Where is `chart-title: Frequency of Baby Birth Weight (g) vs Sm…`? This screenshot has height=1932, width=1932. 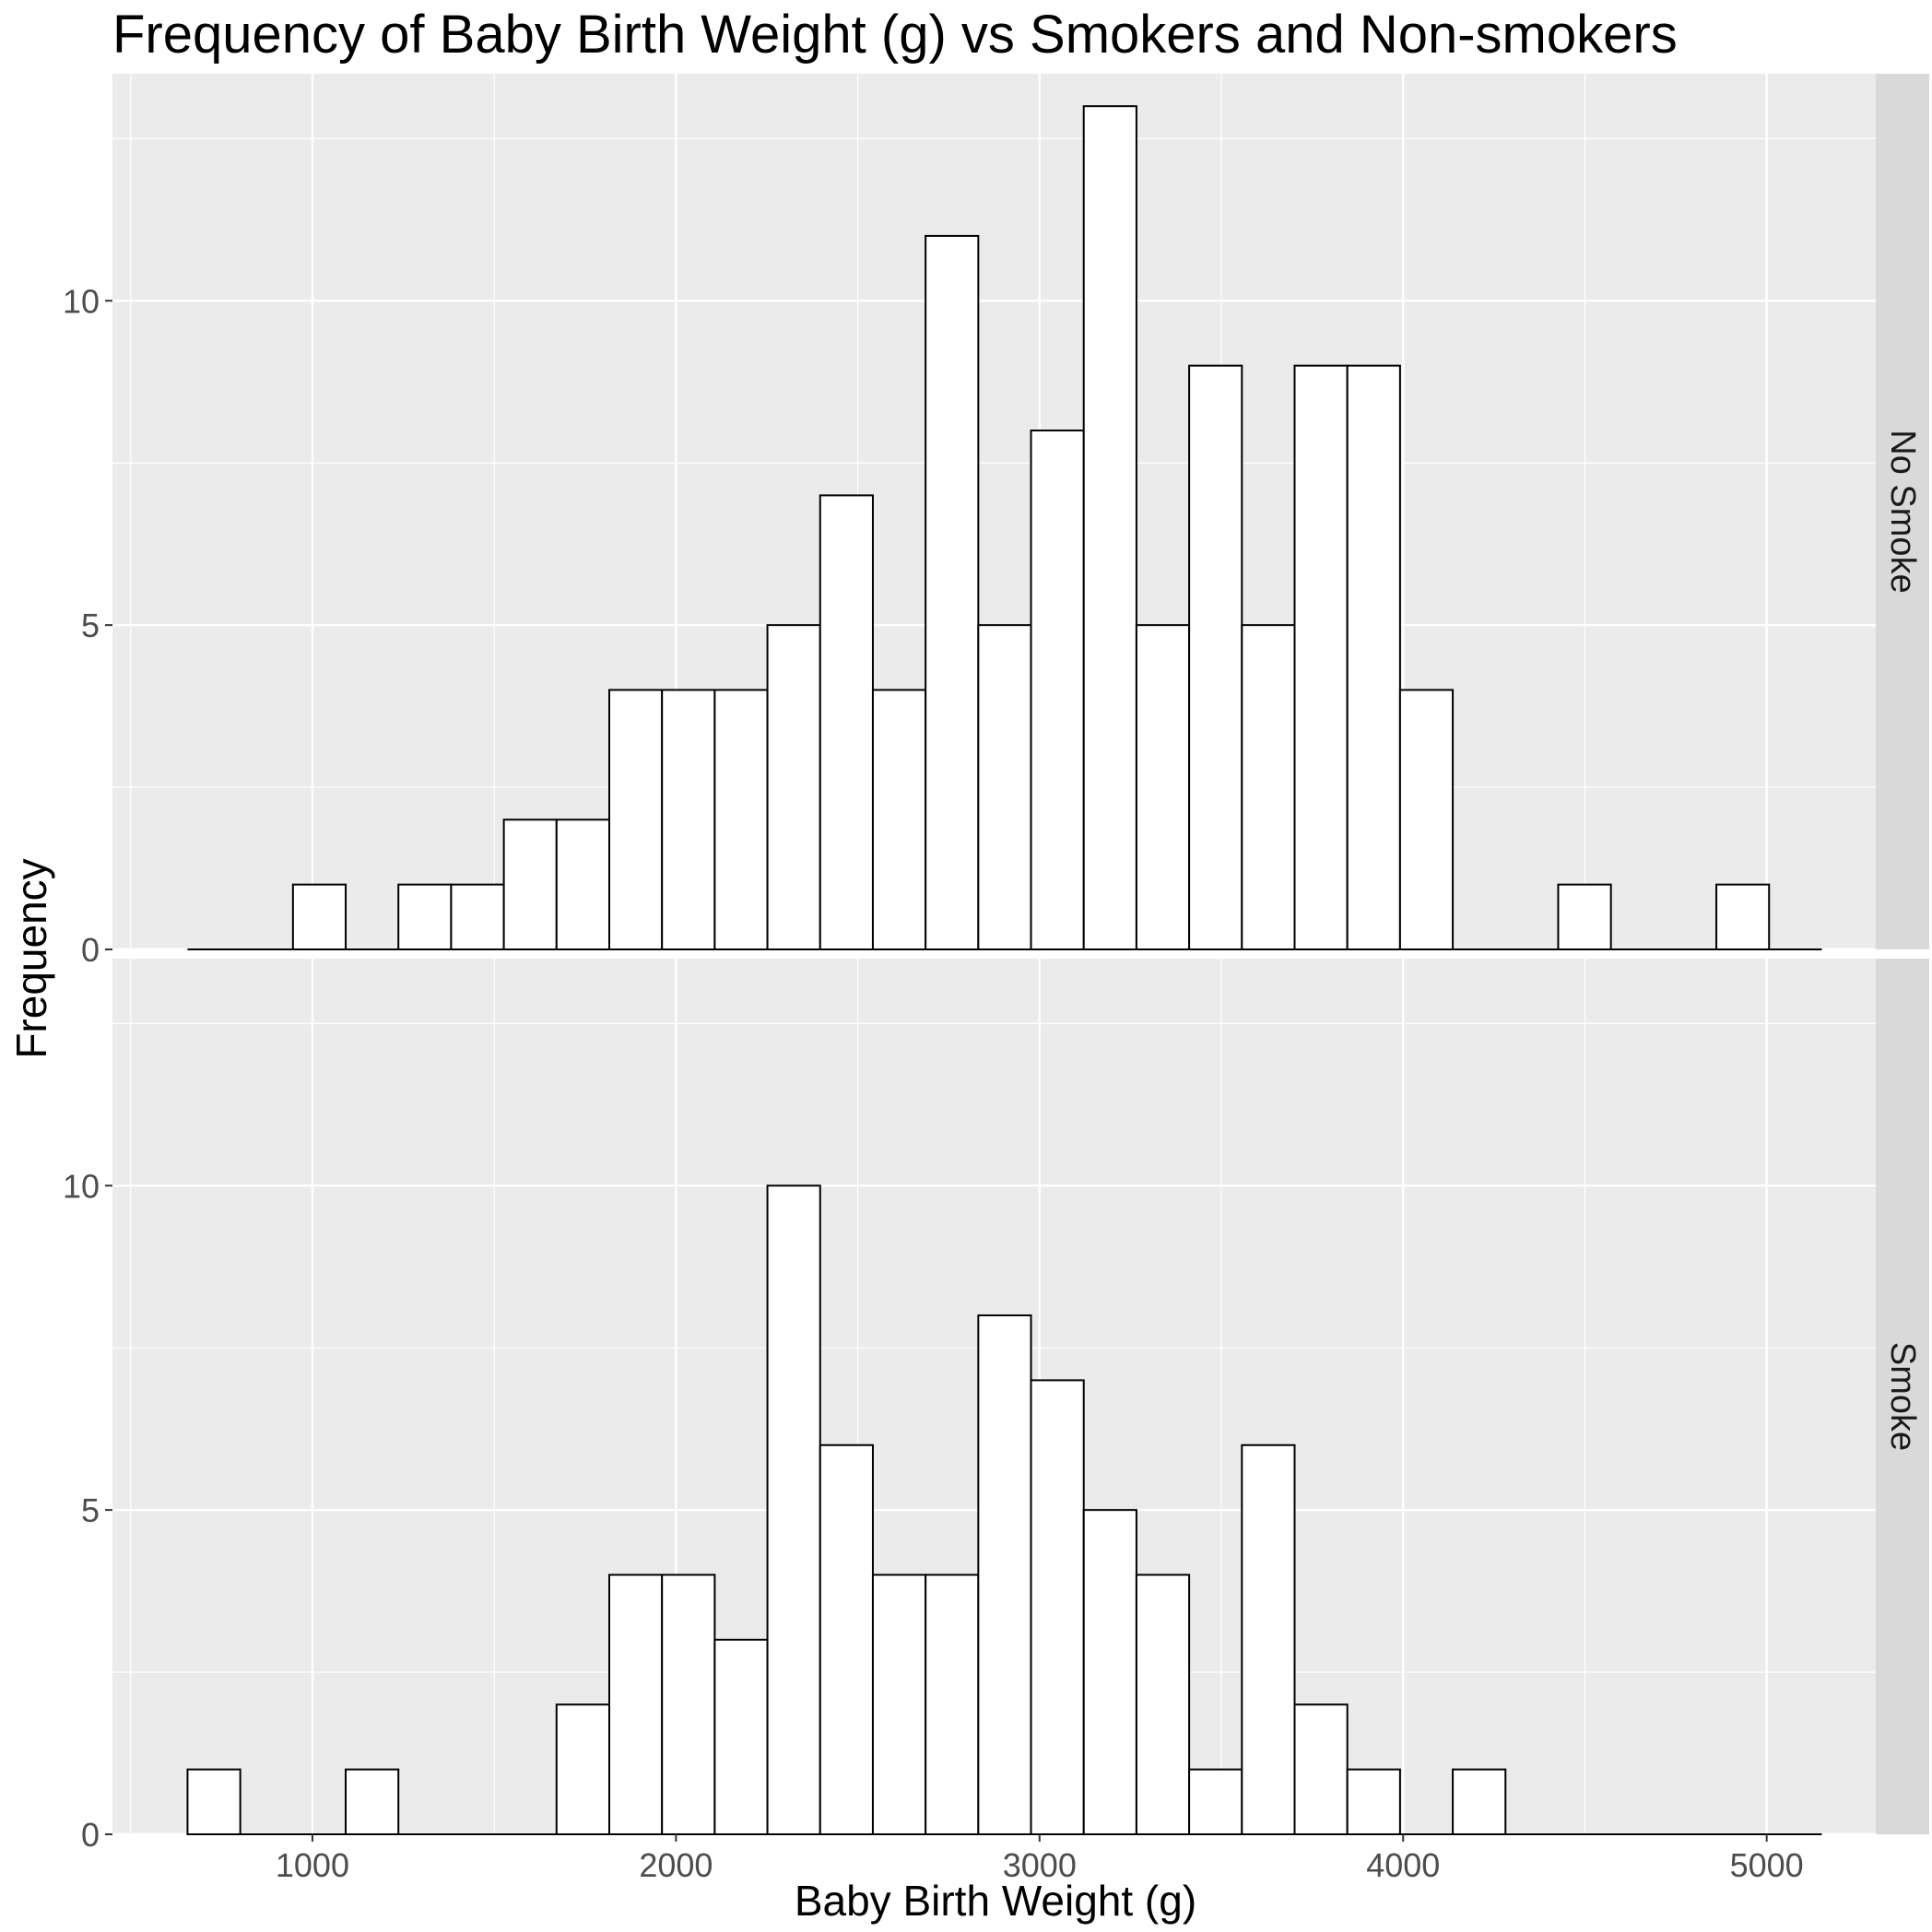 chart-title: Frequency of Baby Birth Weight (g) vs Sm… is located at coordinates (895, 35).